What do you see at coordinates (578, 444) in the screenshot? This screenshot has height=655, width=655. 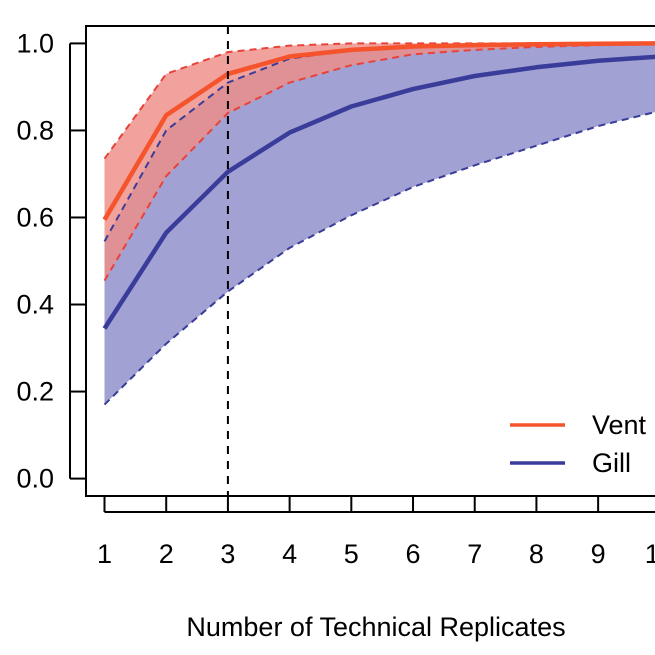 I see `legend: Vent Gill` at bounding box center [578, 444].